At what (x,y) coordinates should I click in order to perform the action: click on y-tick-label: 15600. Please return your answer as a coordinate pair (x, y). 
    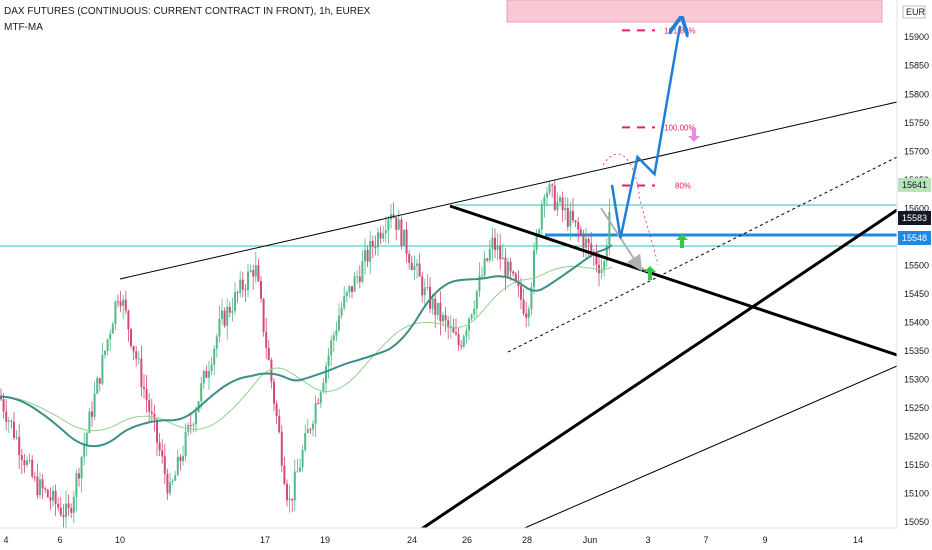
    Looking at the image, I should click on (916, 208).